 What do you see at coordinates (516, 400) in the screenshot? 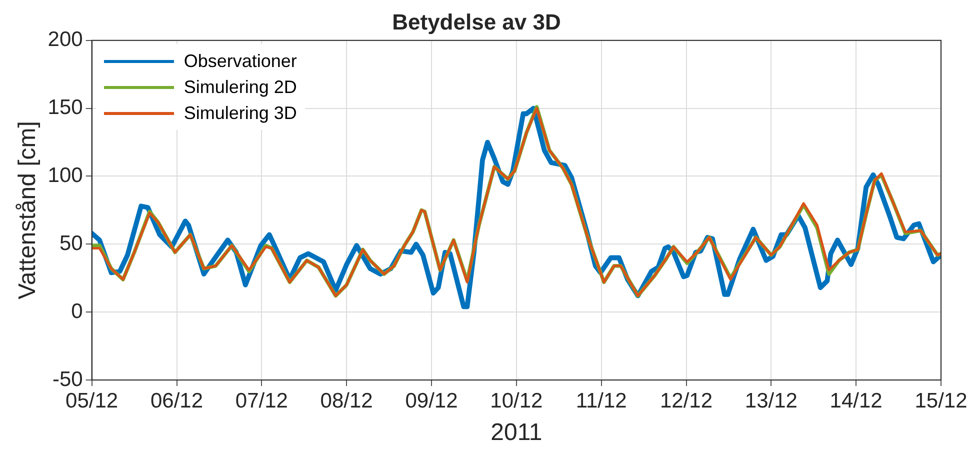
I see `x-tick-label: 10/12` at bounding box center [516, 400].